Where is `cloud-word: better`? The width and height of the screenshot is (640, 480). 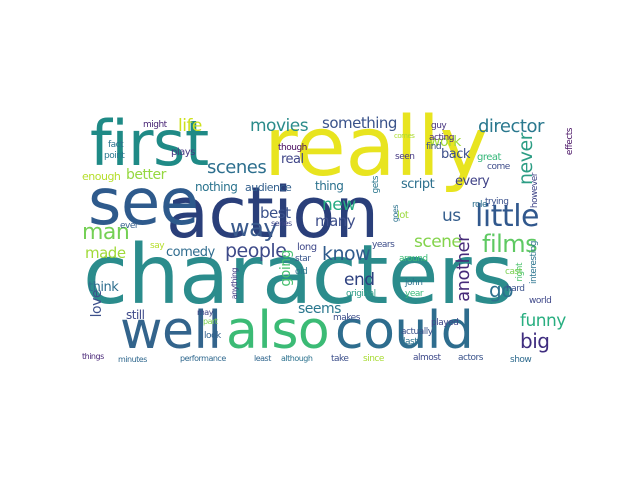
cloud-word: better is located at coordinates (146, 175).